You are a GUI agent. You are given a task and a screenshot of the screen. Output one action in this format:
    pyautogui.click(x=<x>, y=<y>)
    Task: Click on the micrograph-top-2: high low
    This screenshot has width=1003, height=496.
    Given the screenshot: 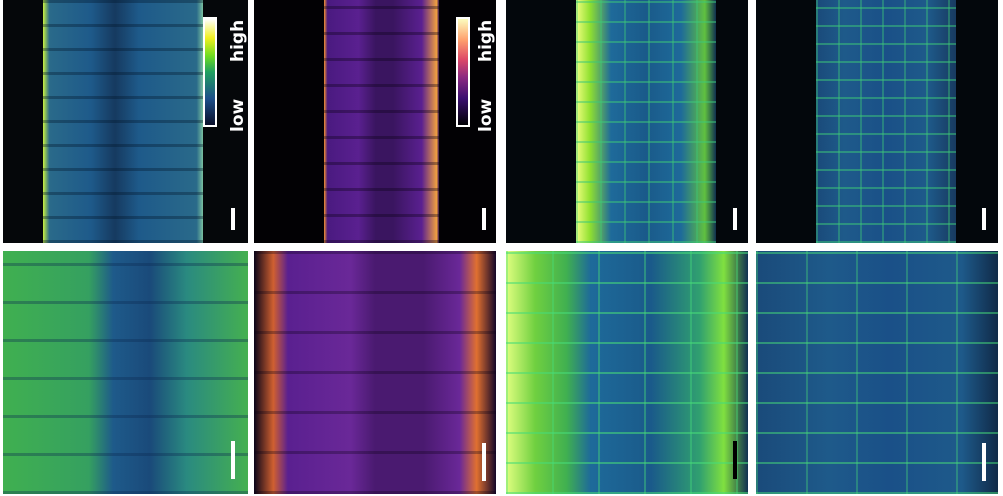 What is the action you would take?
    pyautogui.click(x=375, y=121)
    